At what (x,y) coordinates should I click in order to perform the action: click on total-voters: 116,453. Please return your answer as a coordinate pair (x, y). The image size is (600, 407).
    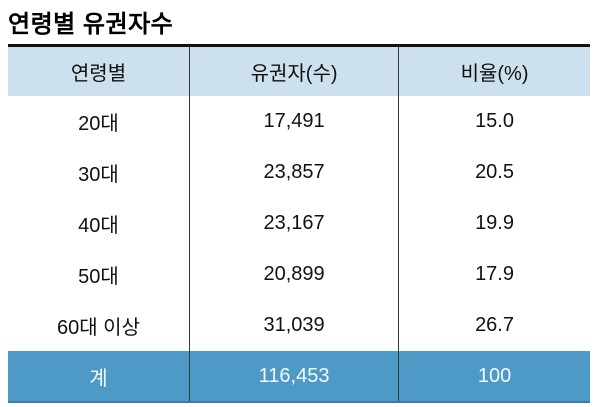
    Looking at the image, I should click on (294, 376).